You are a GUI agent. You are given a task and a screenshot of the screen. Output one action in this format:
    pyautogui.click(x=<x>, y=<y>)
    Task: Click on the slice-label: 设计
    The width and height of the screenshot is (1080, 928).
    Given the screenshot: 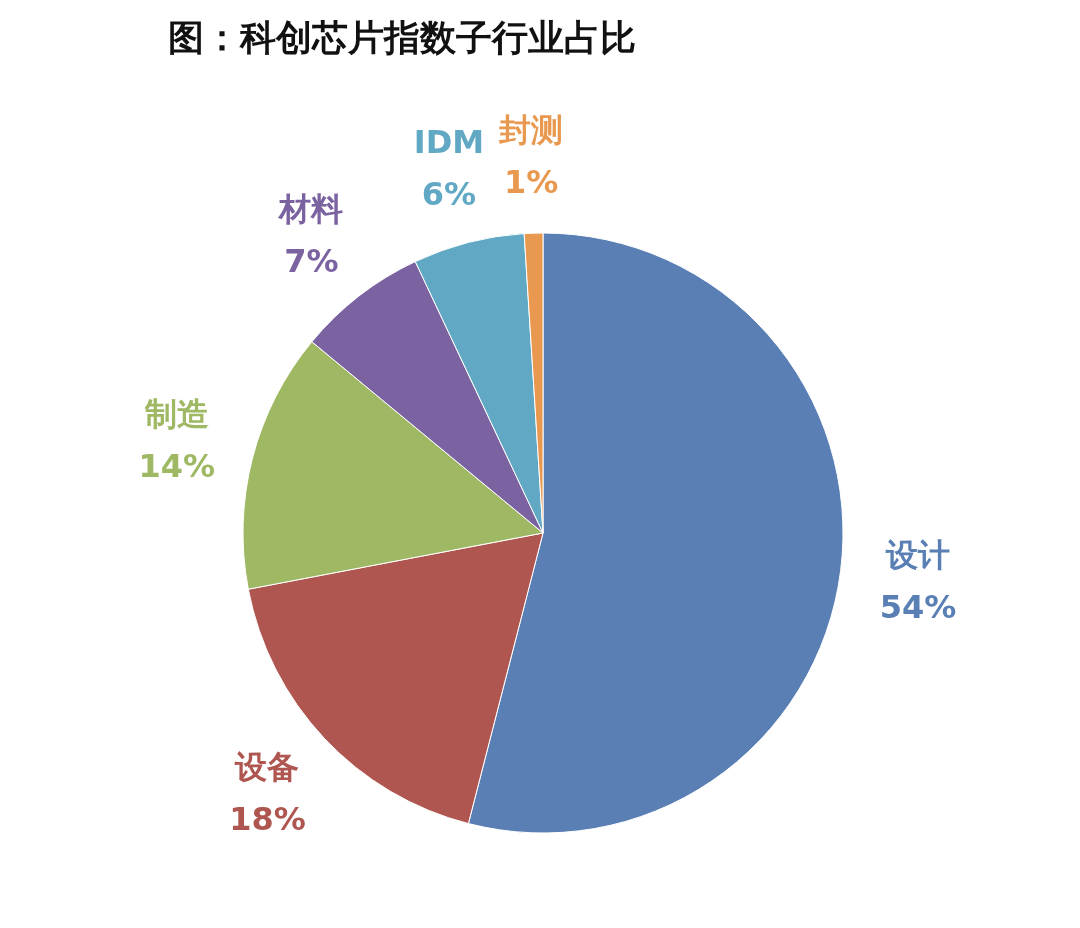 What is the action you would take?
    pyautogui.click(x=918, y=555)
    